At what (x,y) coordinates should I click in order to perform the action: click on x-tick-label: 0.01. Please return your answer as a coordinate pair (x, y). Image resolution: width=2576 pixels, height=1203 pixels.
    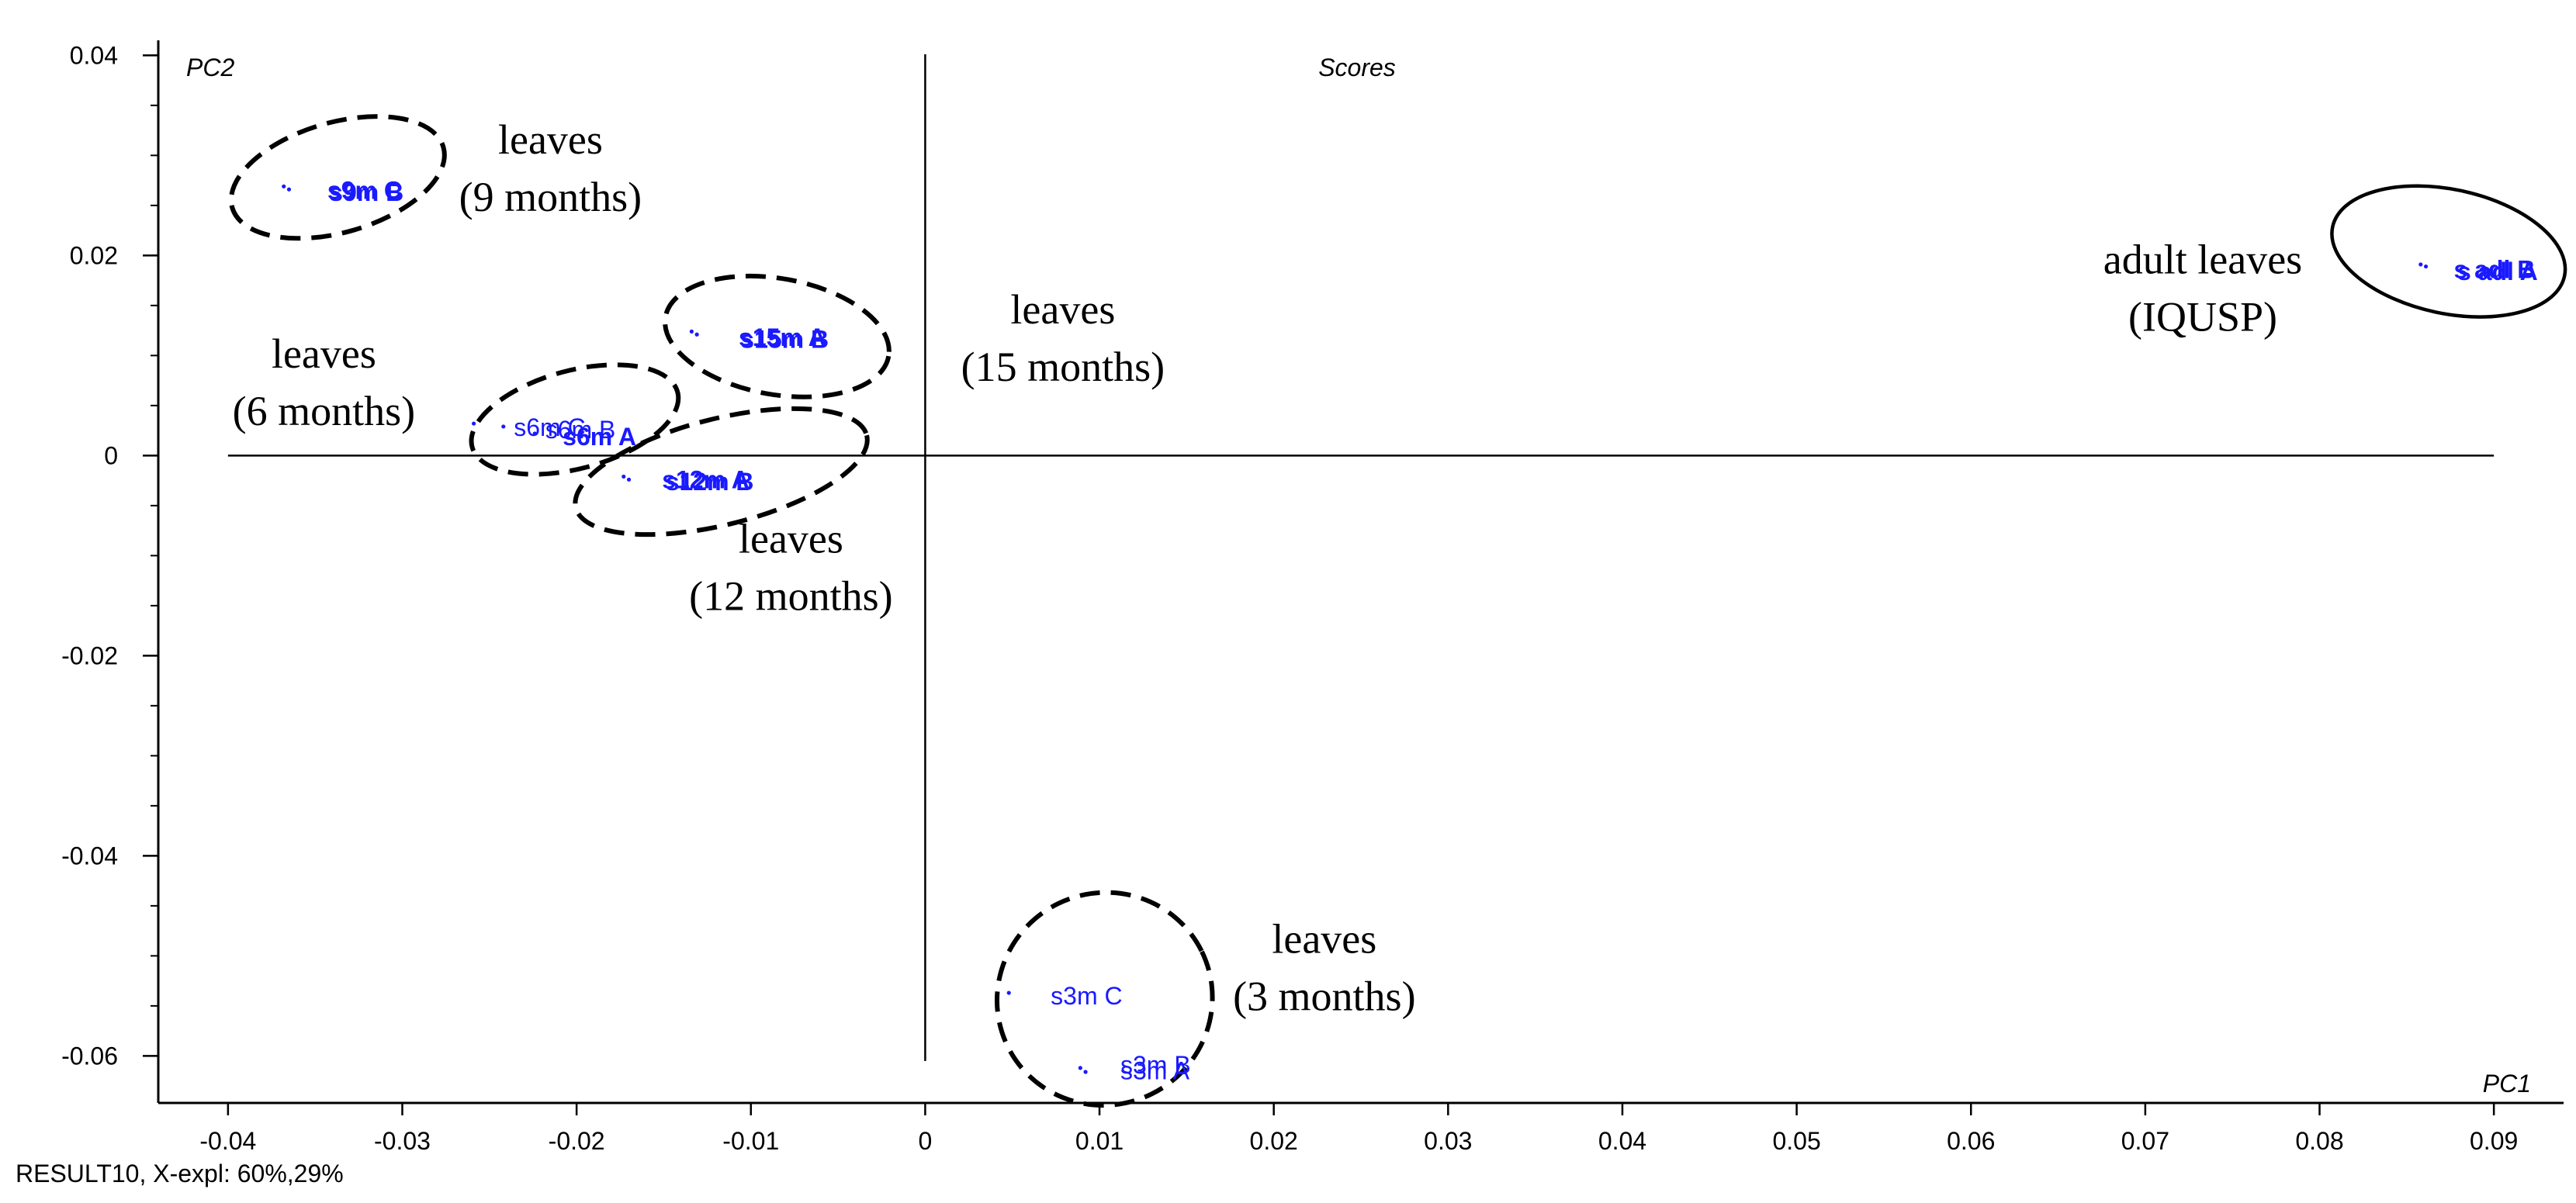
    Looking at the image, I should click on (1099, 1141).